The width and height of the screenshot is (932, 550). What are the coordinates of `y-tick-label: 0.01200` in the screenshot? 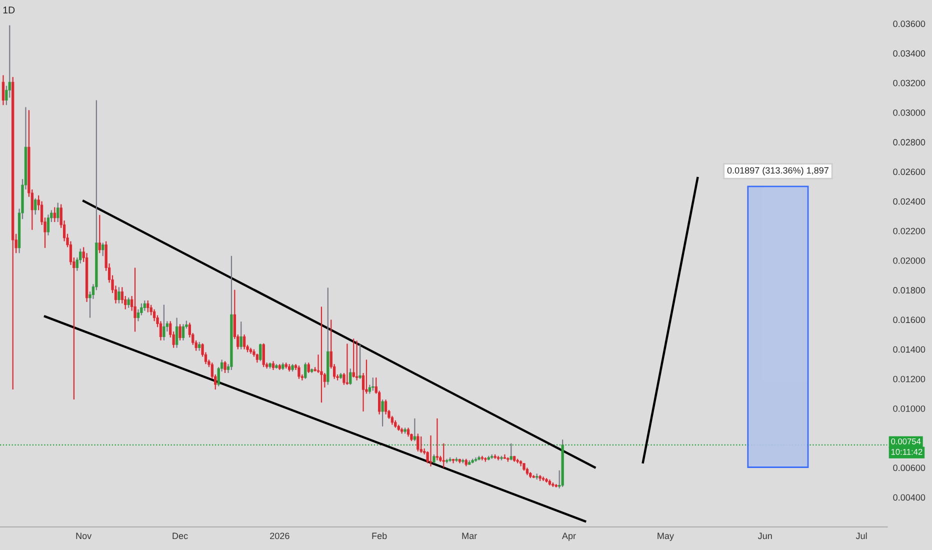 It's located at (909, 379).